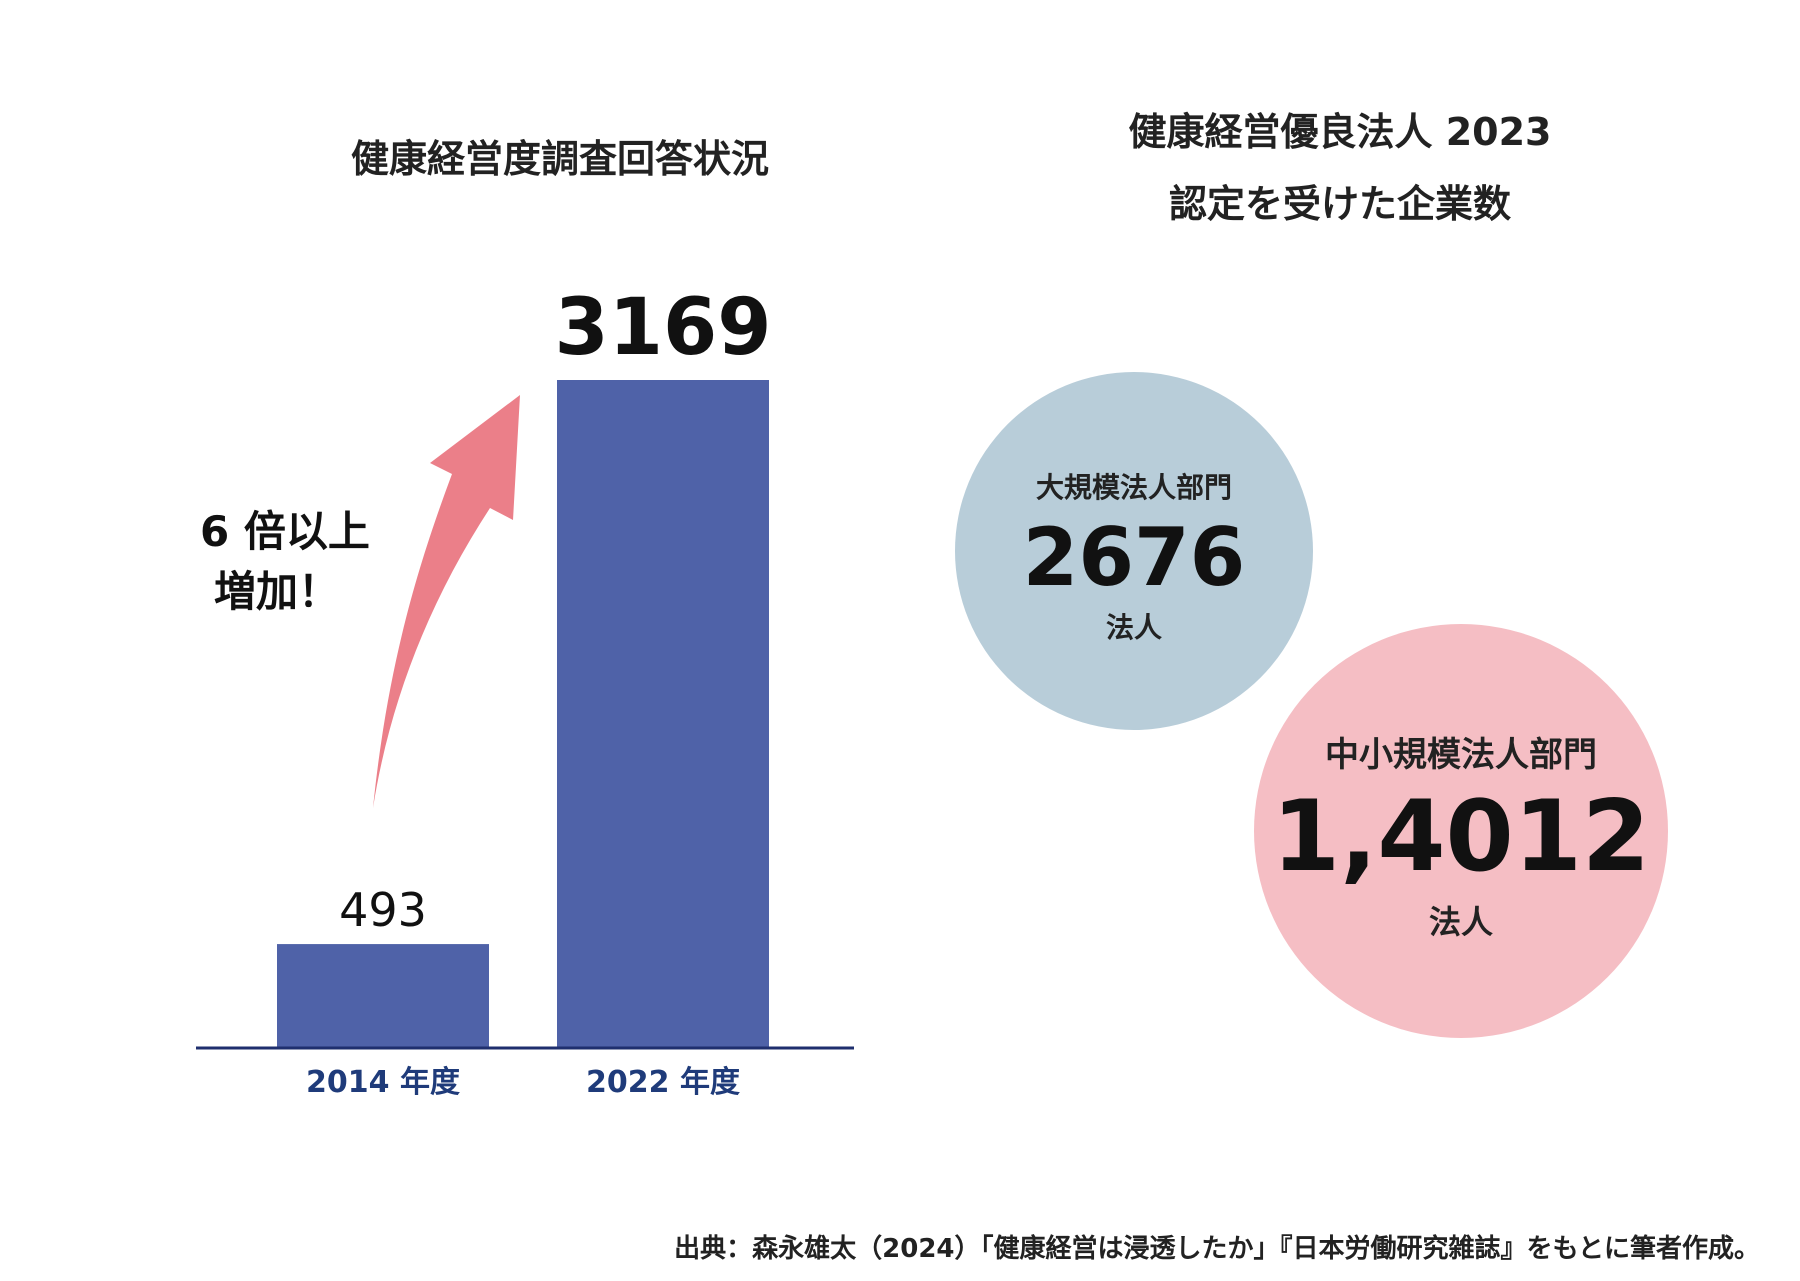 This screenshot has height=1281, width=1800. I want to click on increase-arrow, so click(446, 601).